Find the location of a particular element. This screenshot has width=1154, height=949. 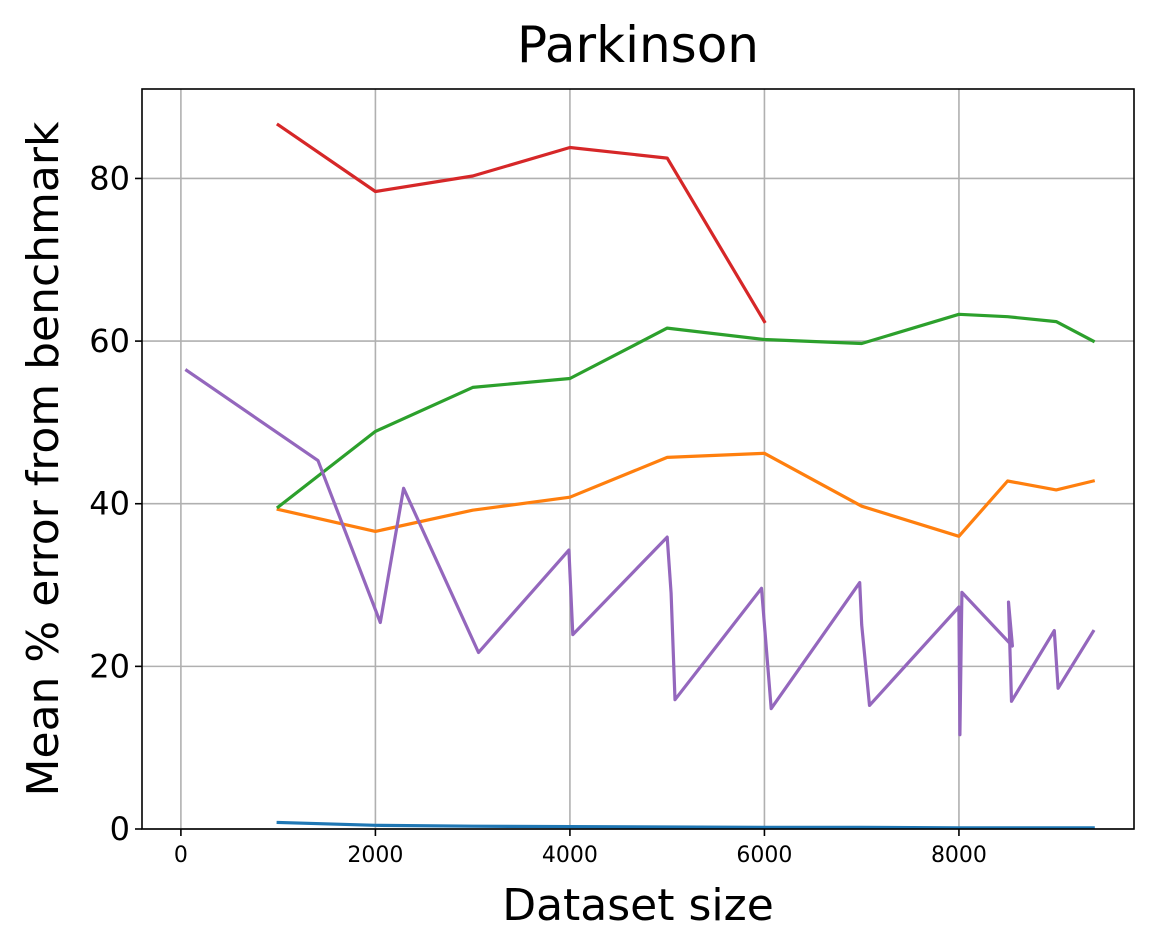

x-tick-label: 8000 is located at coordinates (959, 855).